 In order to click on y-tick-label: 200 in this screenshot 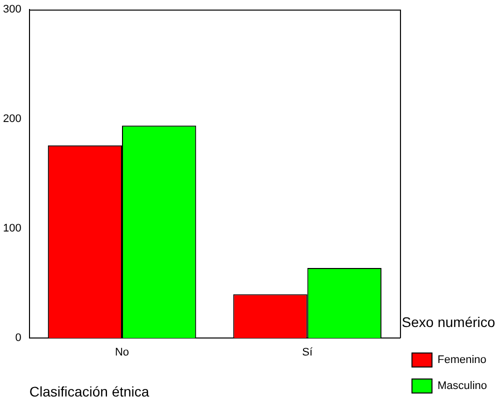, I will do `click(12, 119)`.